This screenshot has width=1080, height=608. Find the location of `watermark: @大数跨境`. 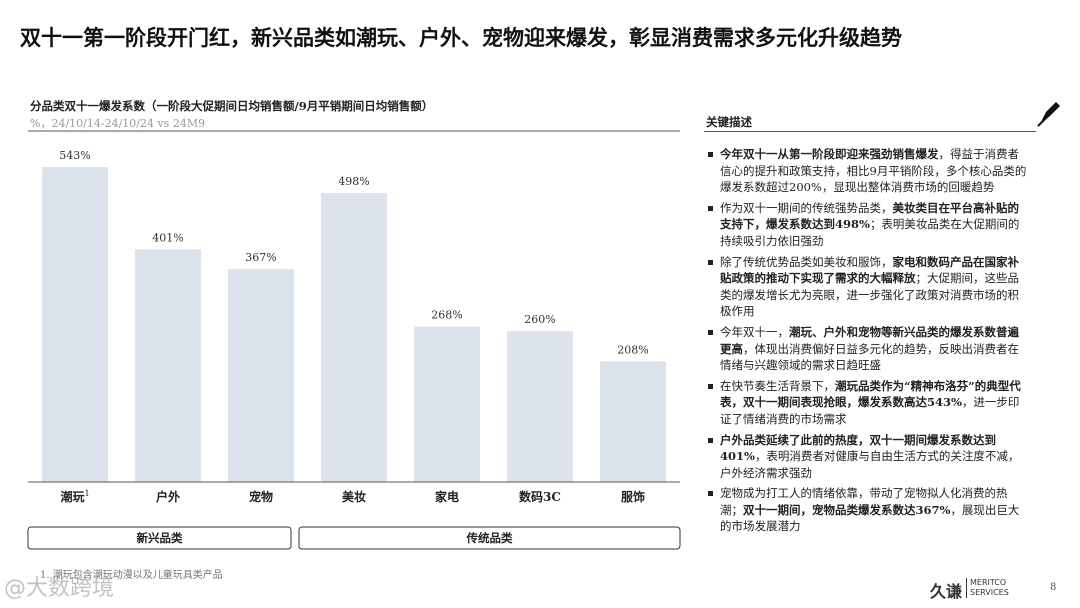

watermark: @大数跨境 is located at coordinates (59, 588).